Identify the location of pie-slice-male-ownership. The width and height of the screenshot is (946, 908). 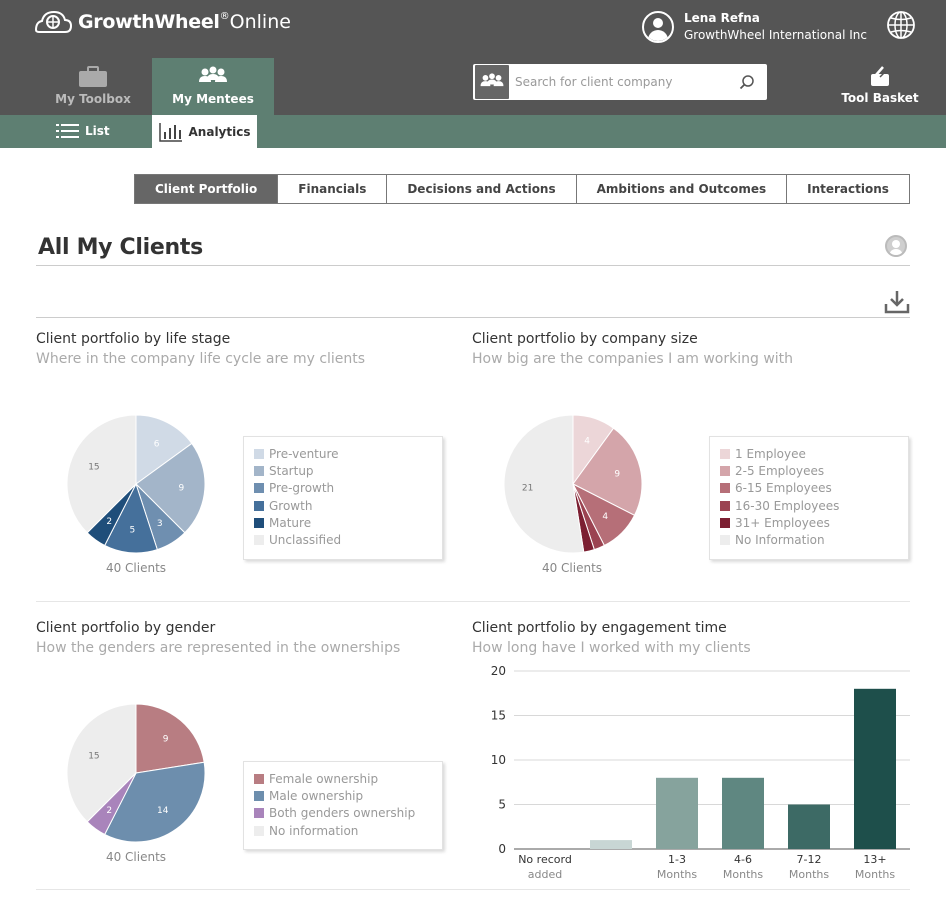
(155, 802).